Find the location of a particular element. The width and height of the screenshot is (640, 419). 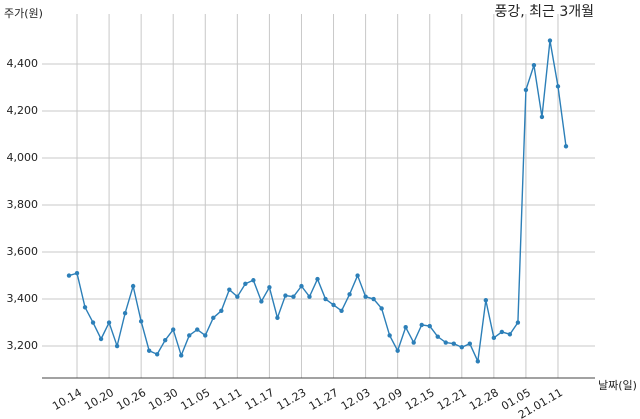

x-tick-label: 11.05 is located at coordinates (195, 399).